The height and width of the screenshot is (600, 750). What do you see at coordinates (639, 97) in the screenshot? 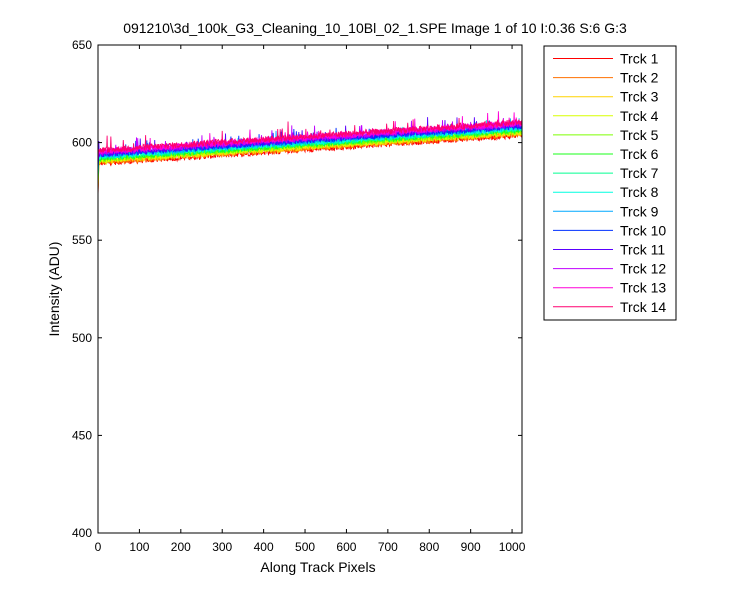
I see `legend-label: Trck 3` at bounding box center [639, 97].